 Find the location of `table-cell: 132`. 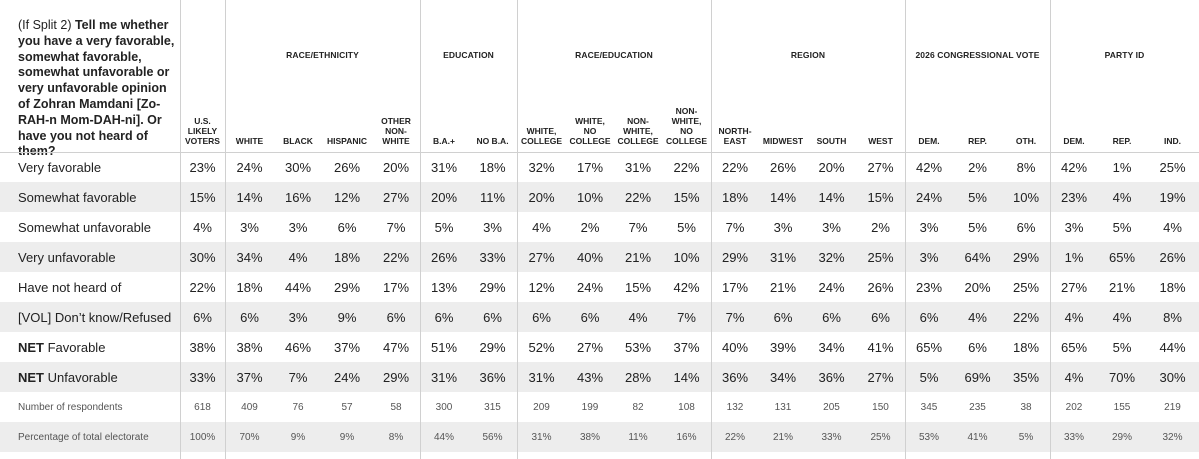

table-cell: 132 is located at coordinates (735, 407).